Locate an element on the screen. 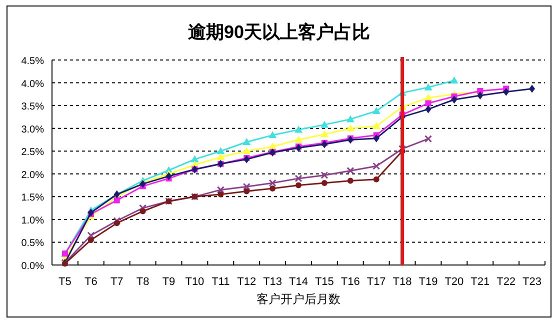 This screenshot has width=558, height=323. y-tick-label: 1.0% is located at coordinates (32, 220).